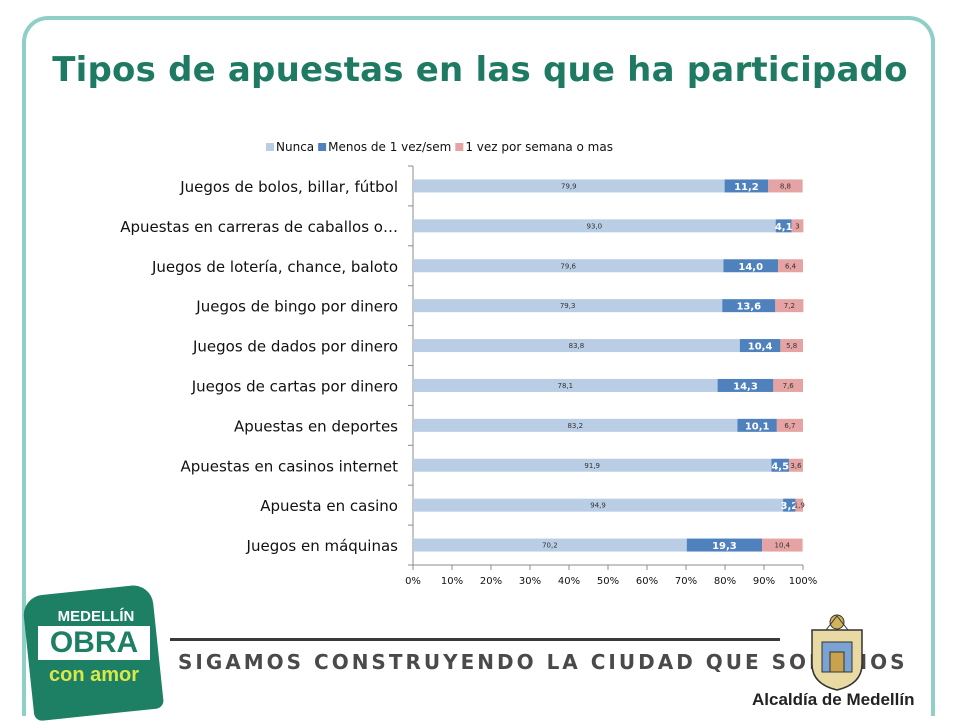 The width and height of the screenshot is (960, 721). I want to click on category-label: Juegos de lotería, chance, baloto, so click(274, 267).